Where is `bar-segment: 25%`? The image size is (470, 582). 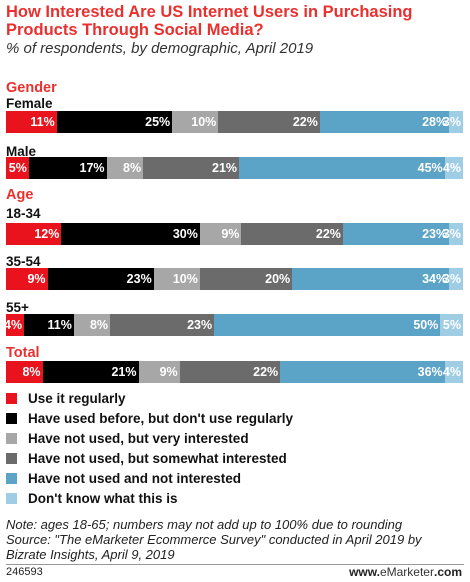
bar-segment: 25% is located at coordinates (114, 122).